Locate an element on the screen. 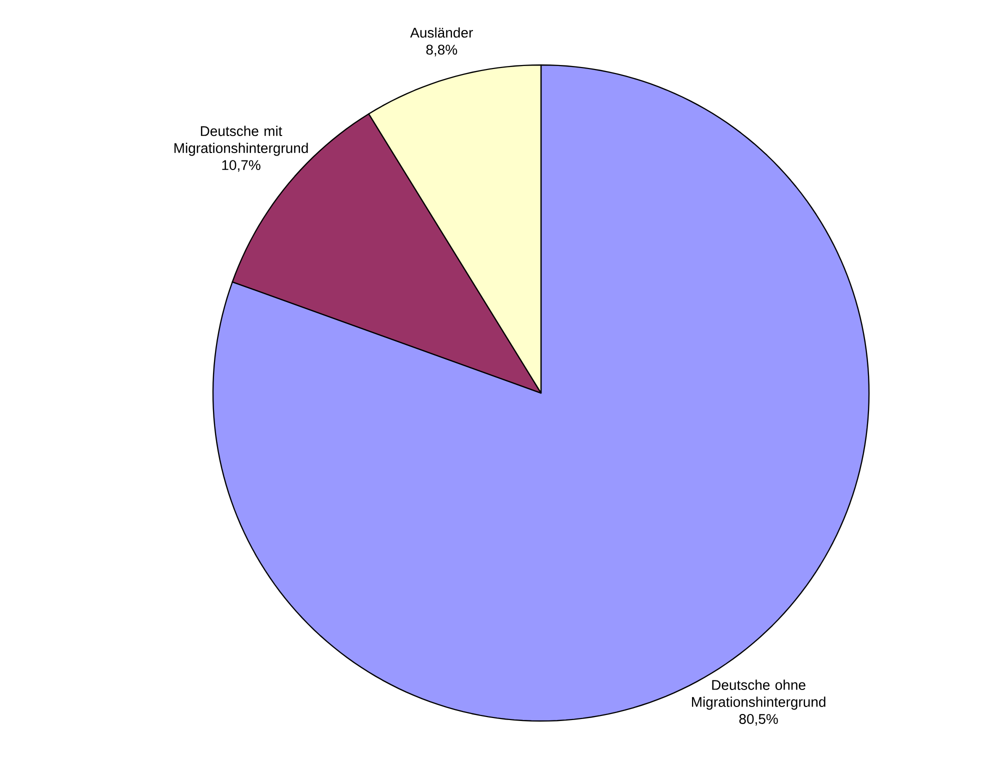  slice-label: Deutsche mit Migrationshintergrund is located at coordinates (241, 141).